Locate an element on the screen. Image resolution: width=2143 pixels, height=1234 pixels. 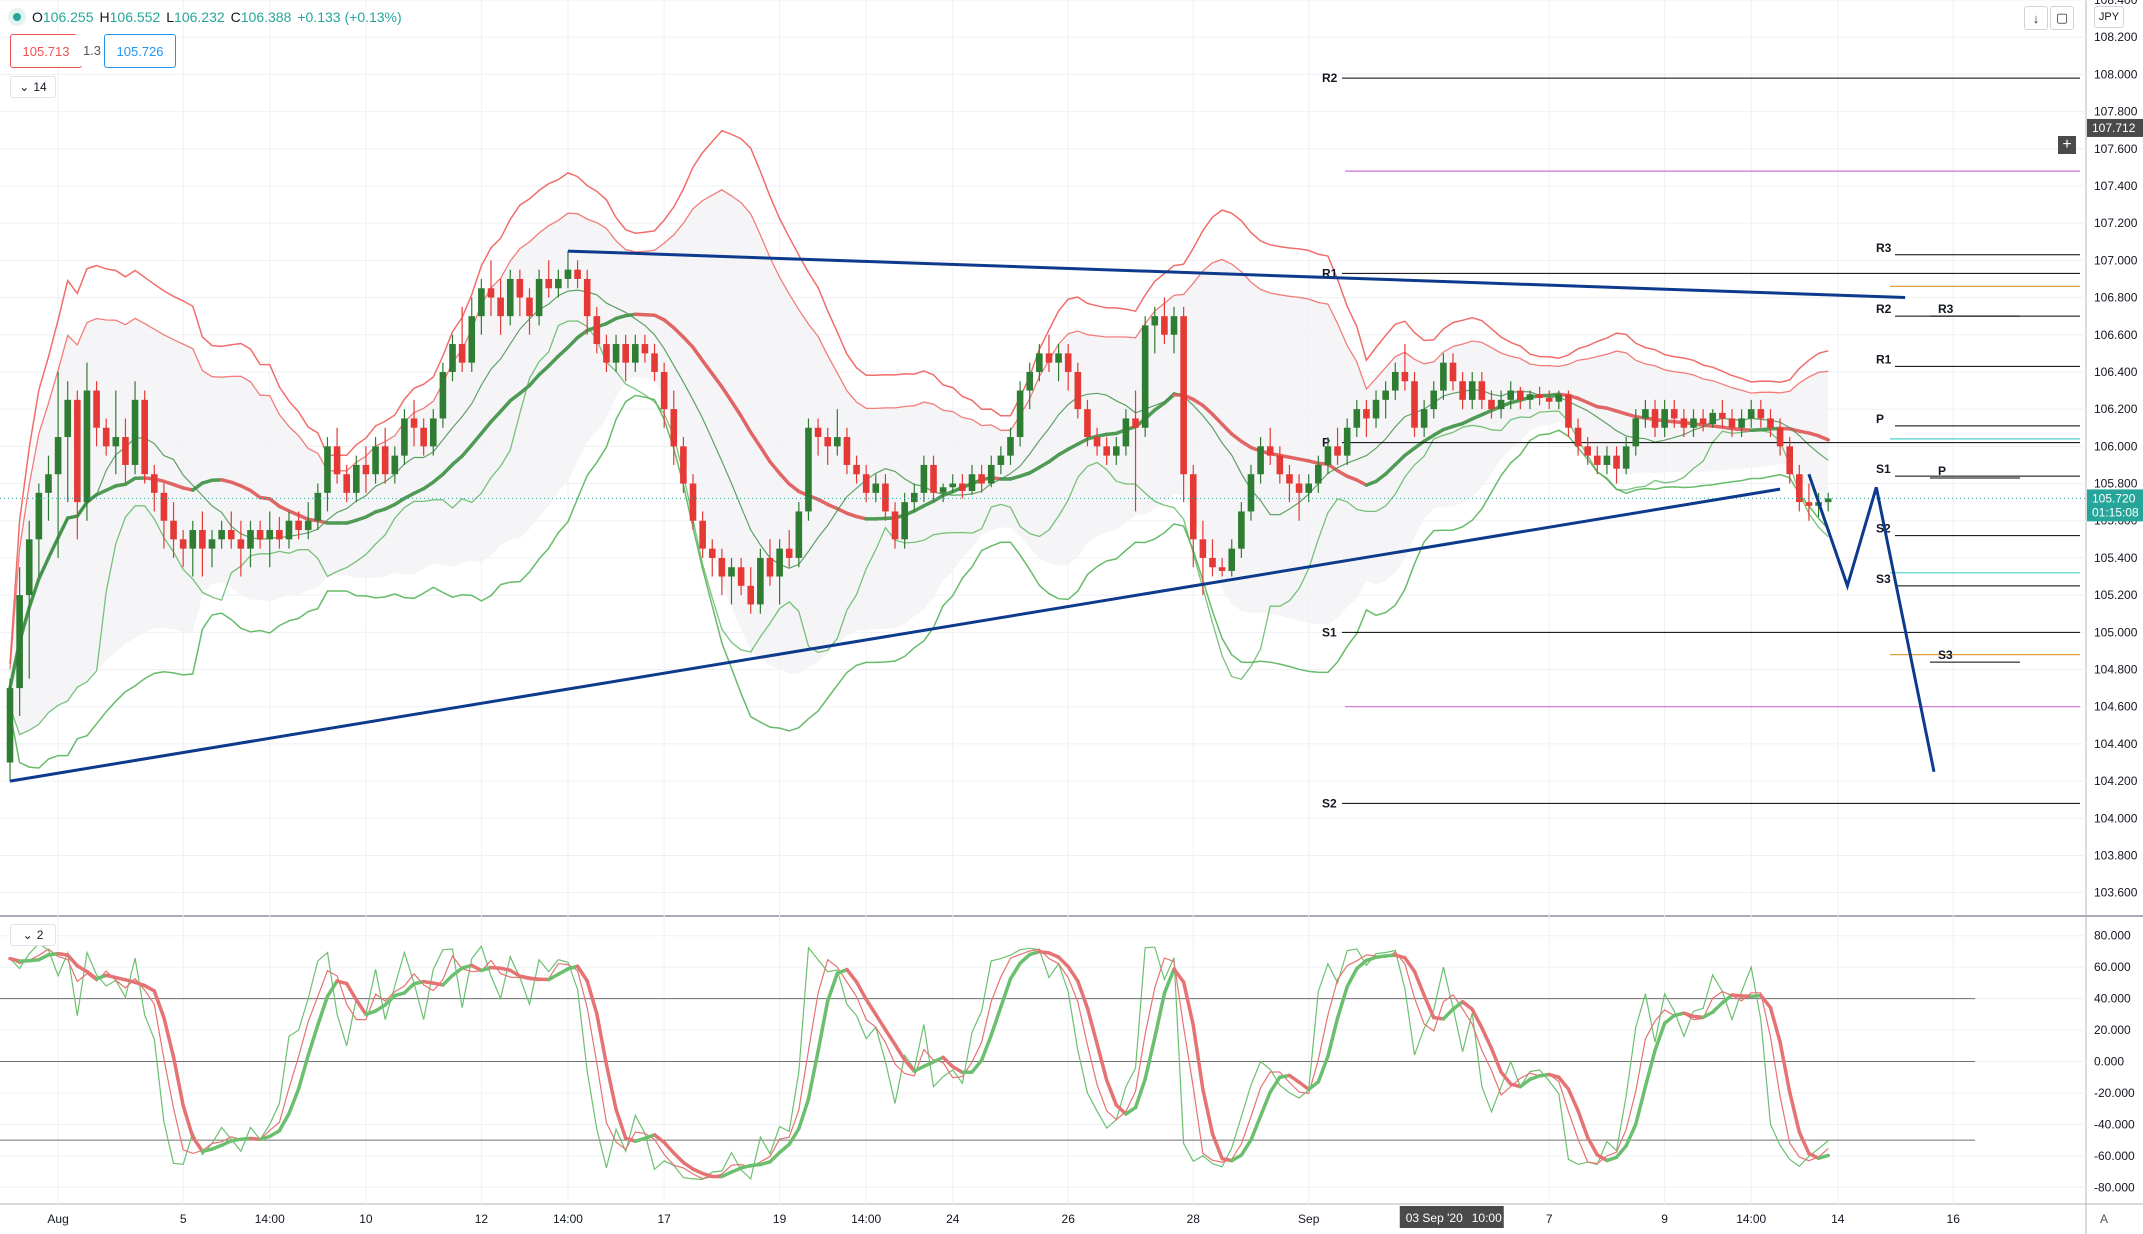
symbol-status-icon is located at coordinates (17, 17).